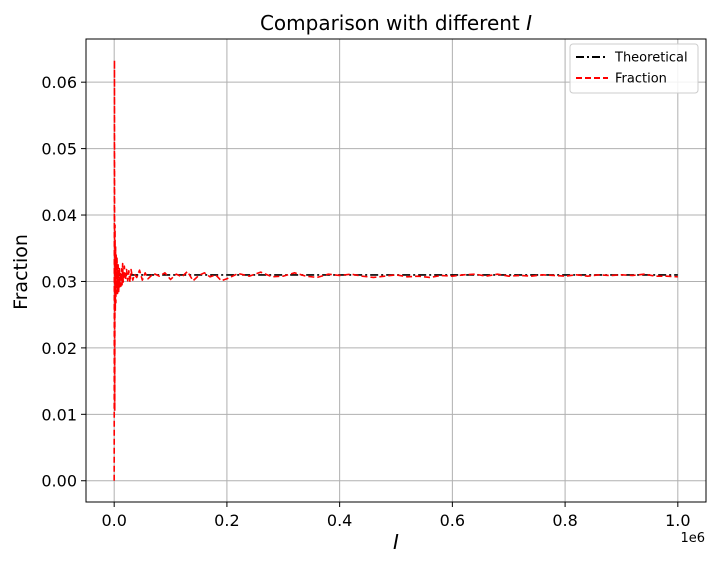 Image resolution: width=715 pixels, height=567 pixels. What do you see at coordinates (692, 538) in the screenshot?
I see `x-axis-offset-text: 1e6` at bounding box center [692, 538].